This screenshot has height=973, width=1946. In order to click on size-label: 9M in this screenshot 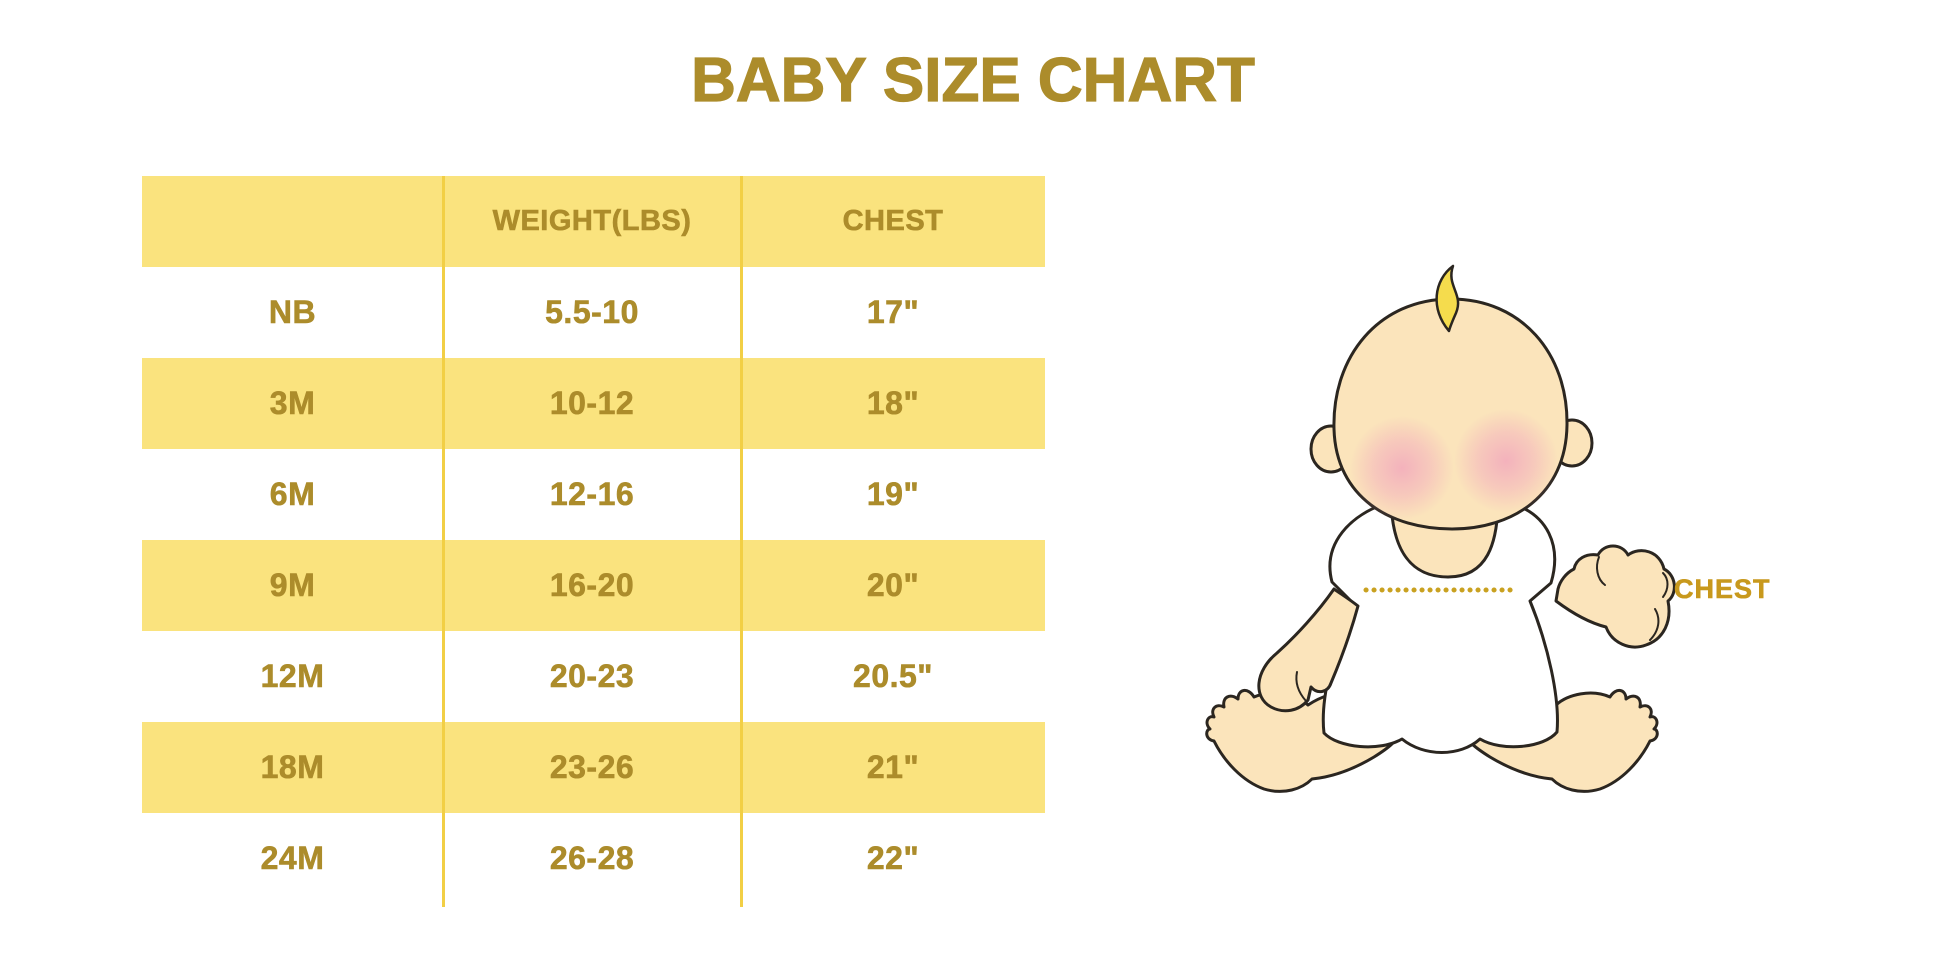, I will do `click(292, 585)`.